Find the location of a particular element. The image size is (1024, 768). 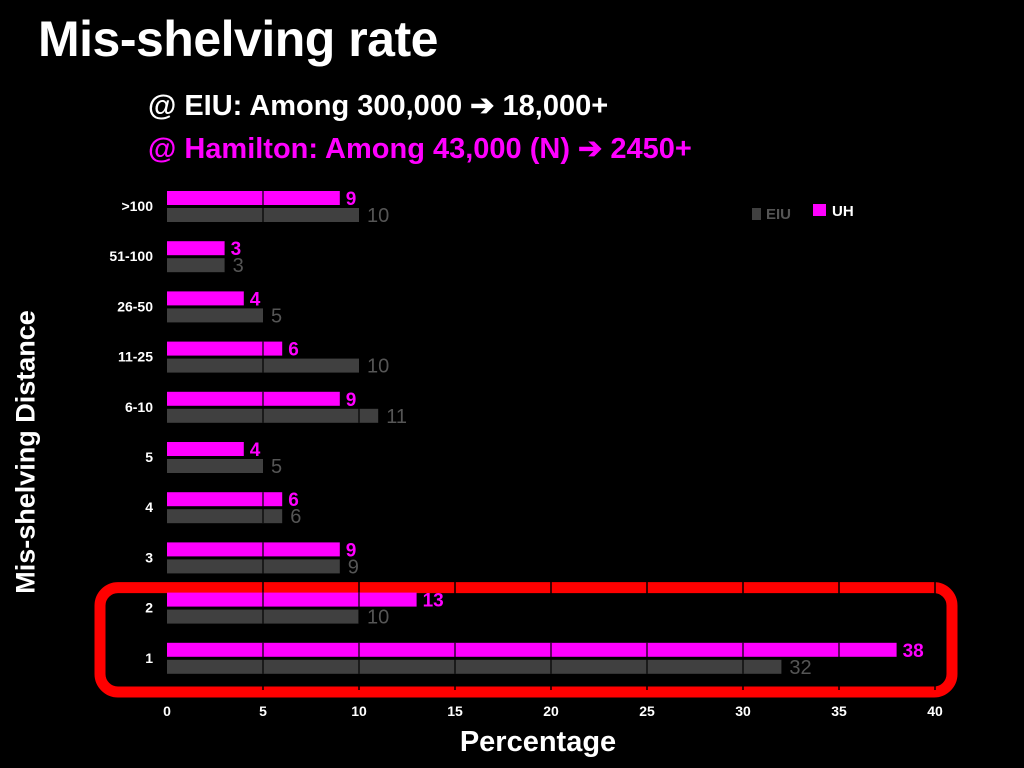

x-axis-label: Percentage is located at coordinates (538, 742).